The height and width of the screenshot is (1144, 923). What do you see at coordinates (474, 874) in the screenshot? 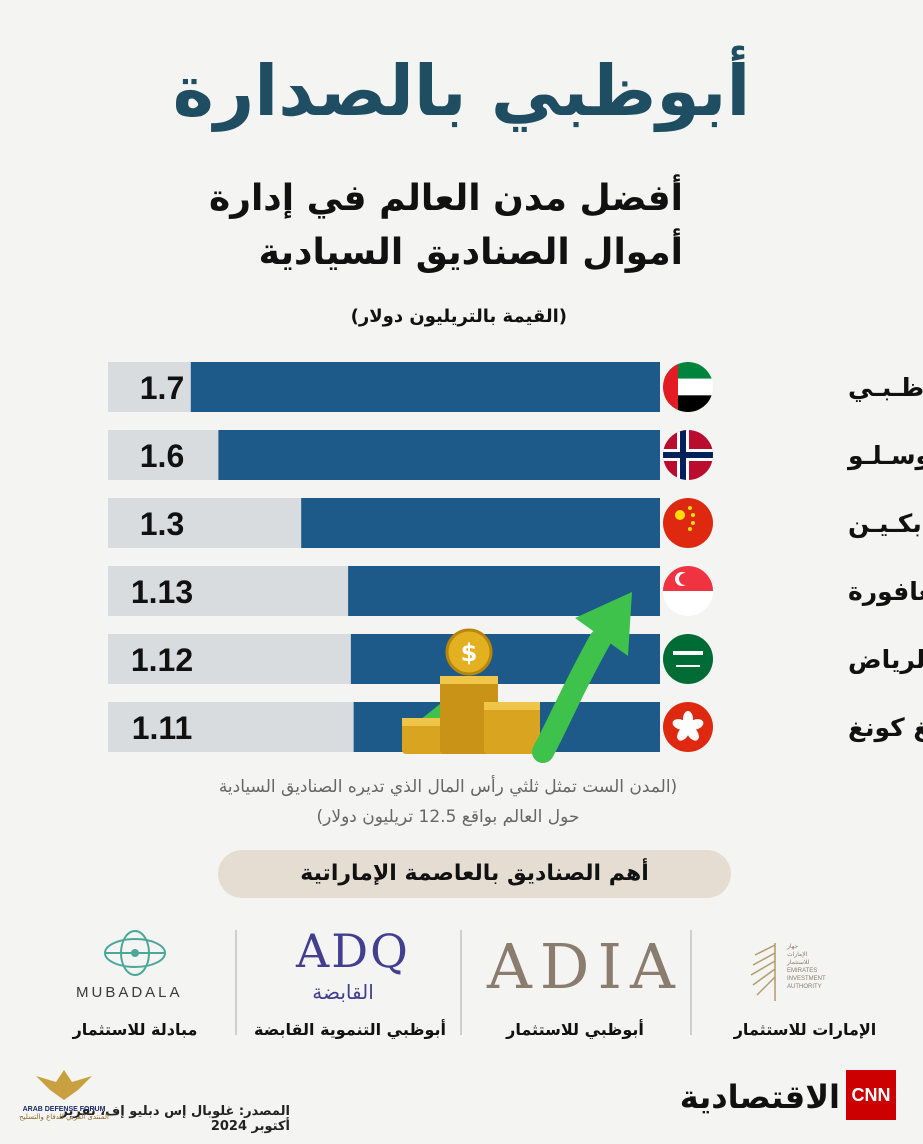
I see `funds-heading: أهم الصناديق بالعاصمة الإماراتية` at bounding box center [474, 874].